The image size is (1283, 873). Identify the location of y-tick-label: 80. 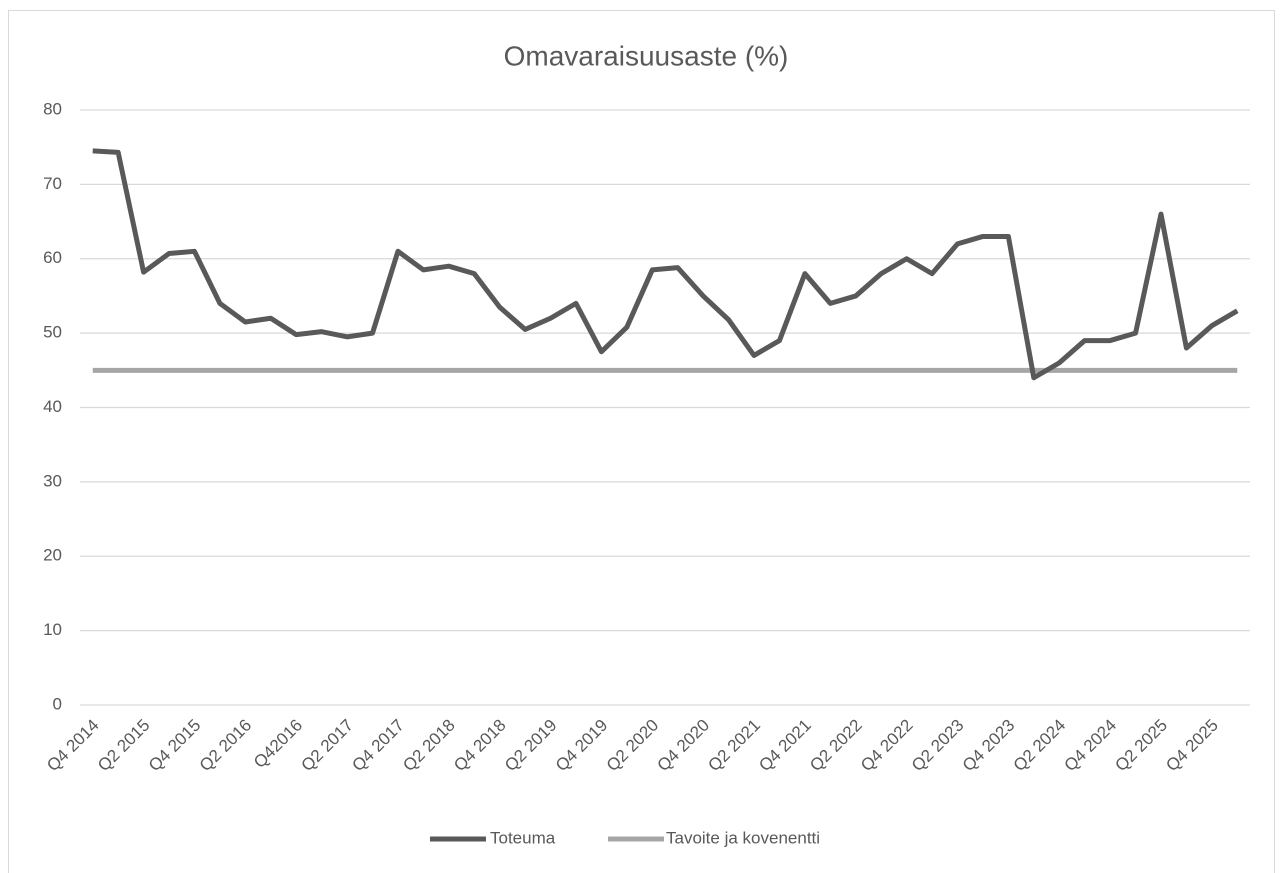
(52, 108).